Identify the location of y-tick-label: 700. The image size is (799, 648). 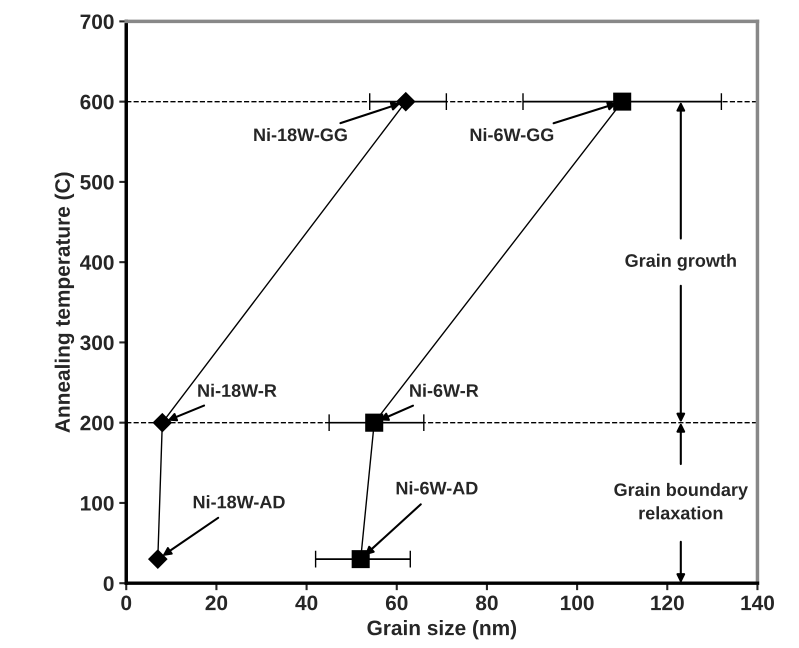
(97, 22).